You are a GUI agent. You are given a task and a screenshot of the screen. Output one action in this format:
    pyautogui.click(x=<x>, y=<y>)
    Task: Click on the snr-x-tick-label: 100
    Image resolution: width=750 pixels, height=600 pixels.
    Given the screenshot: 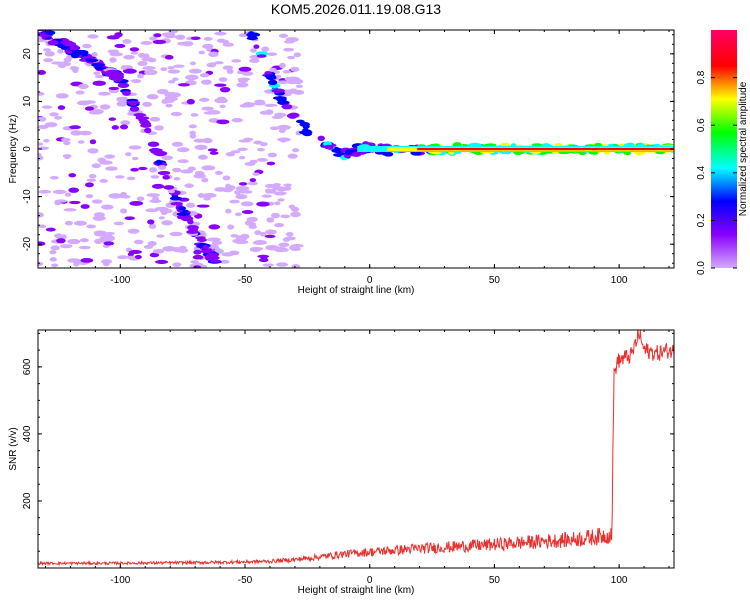 What is the action you would take?
    pyautogui.click(x=619, y=580)
    